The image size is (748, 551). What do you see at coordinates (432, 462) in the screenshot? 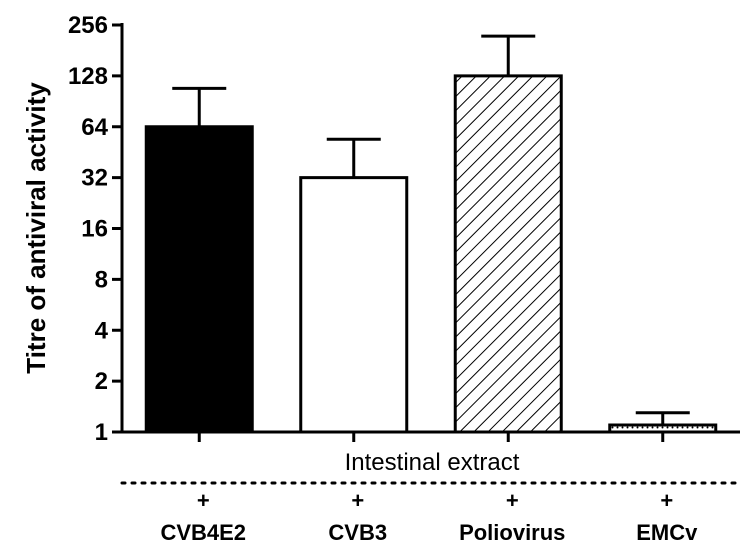
I see `group-label: Intestinal extract` at bounding box center [432, 462].